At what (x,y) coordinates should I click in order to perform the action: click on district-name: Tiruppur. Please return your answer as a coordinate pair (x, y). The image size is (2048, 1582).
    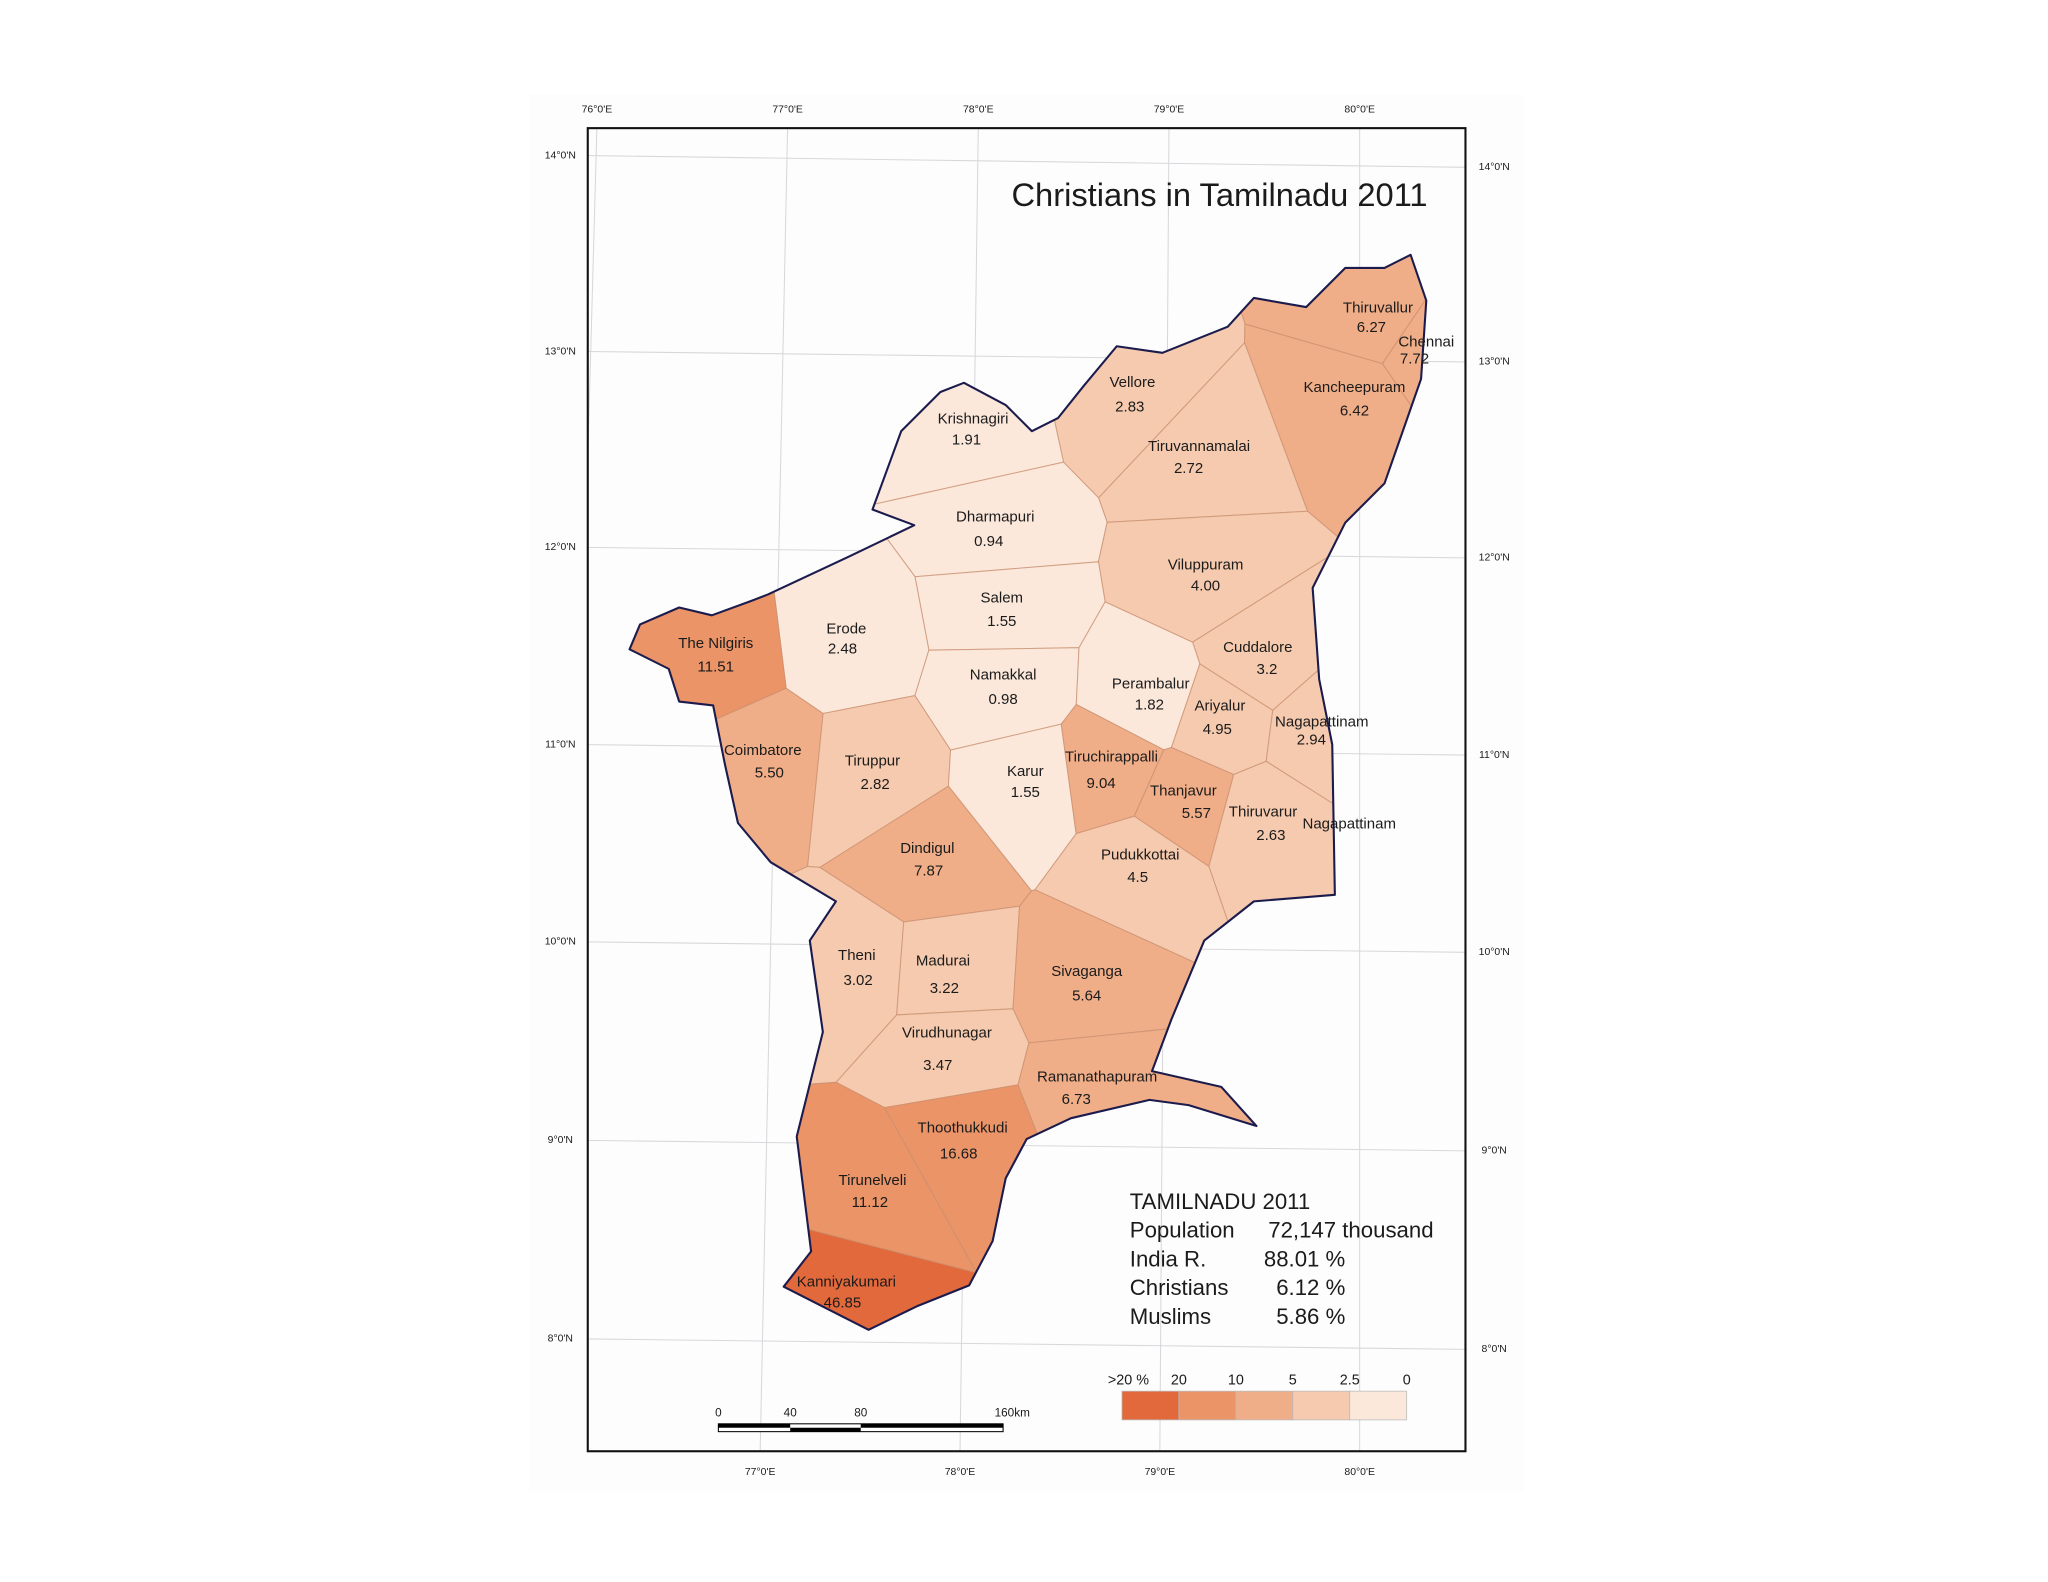
    Looking at the image, I should click on (872, 761).